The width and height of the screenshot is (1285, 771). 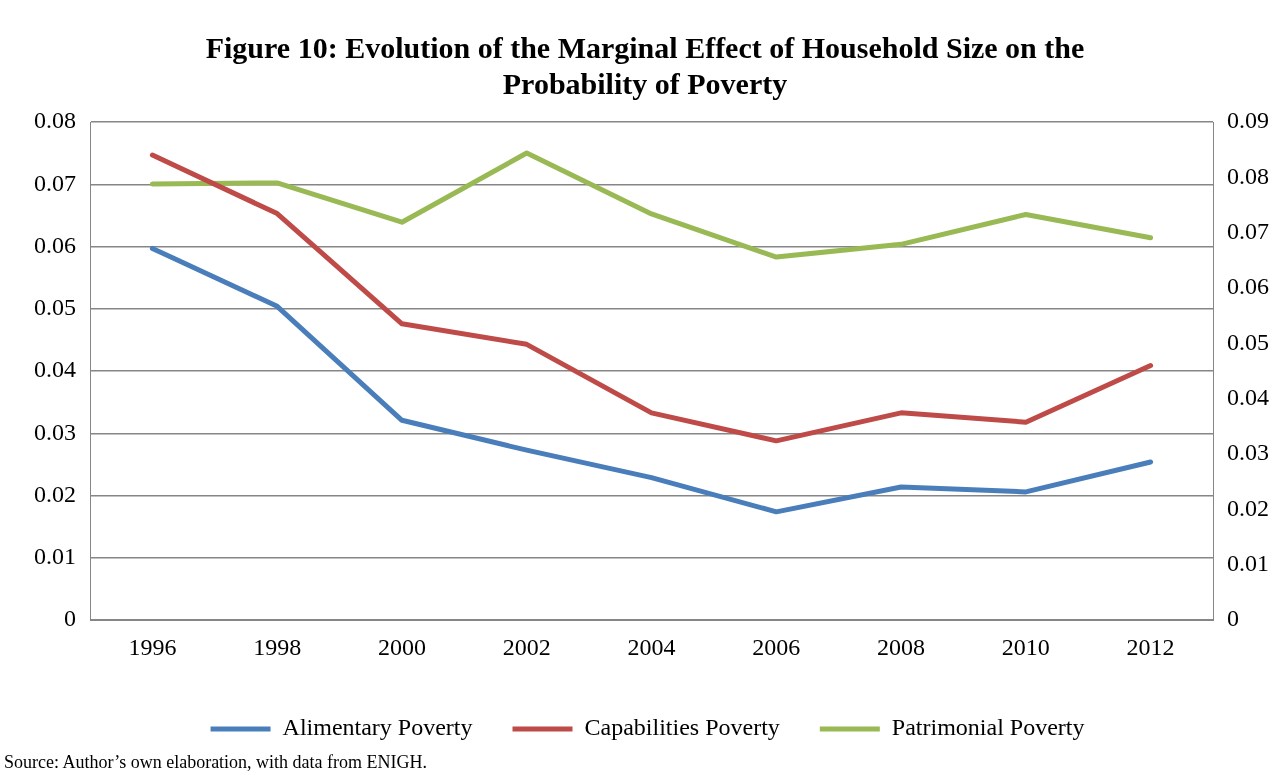 What do you see at coordinates (988, 727) in the screenshot?
I see `legend-label: Patrimonial Poverty` at bounding box center [988, 727].